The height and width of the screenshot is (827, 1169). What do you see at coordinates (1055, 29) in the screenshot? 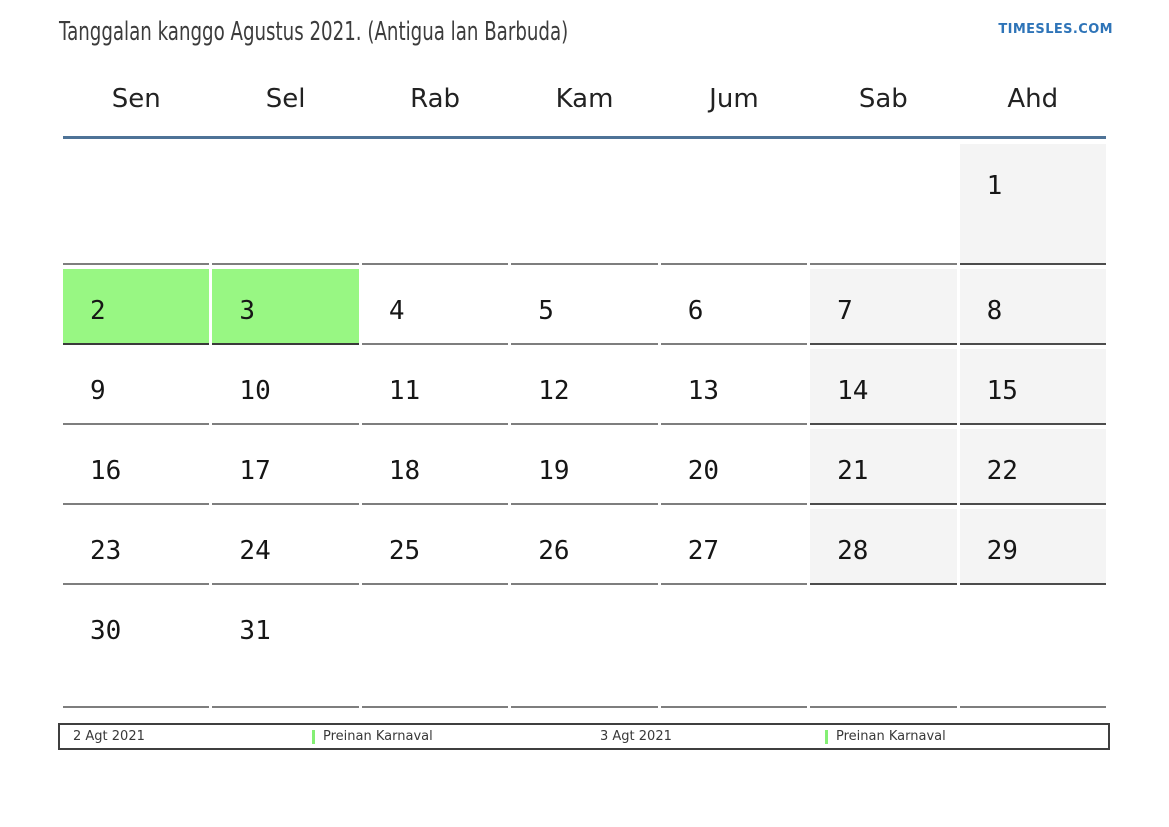
I see `timesles-logo-link: TIMESLES.COM` at bounding box center [1055, 29].